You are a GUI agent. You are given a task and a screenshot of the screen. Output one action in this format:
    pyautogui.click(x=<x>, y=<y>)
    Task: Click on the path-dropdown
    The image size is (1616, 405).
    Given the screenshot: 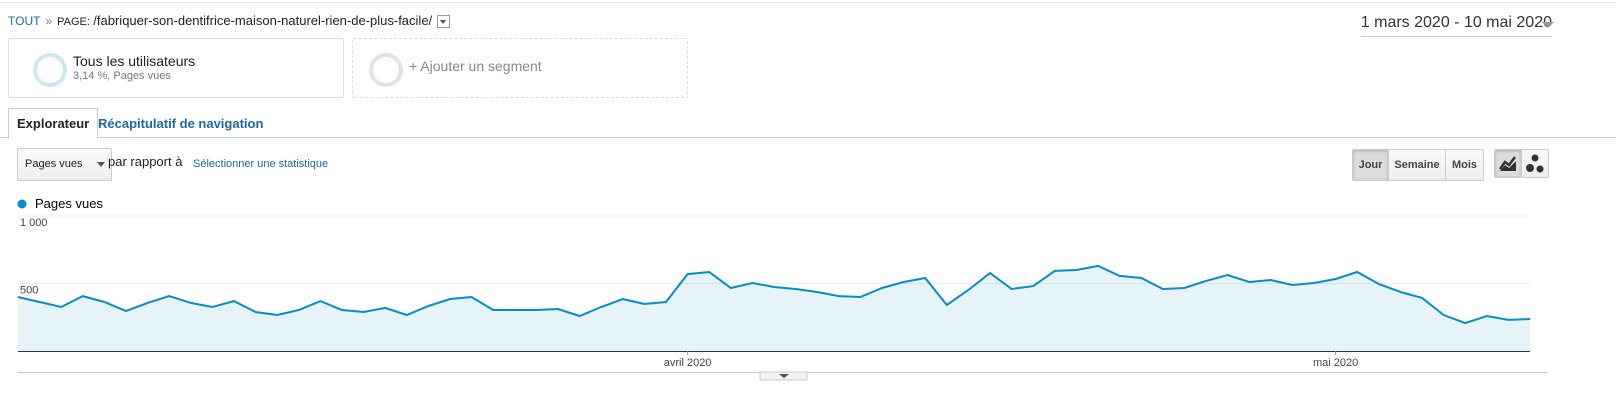 What is the action you would take?
    pyautogui.click(x=444, y=22)
    